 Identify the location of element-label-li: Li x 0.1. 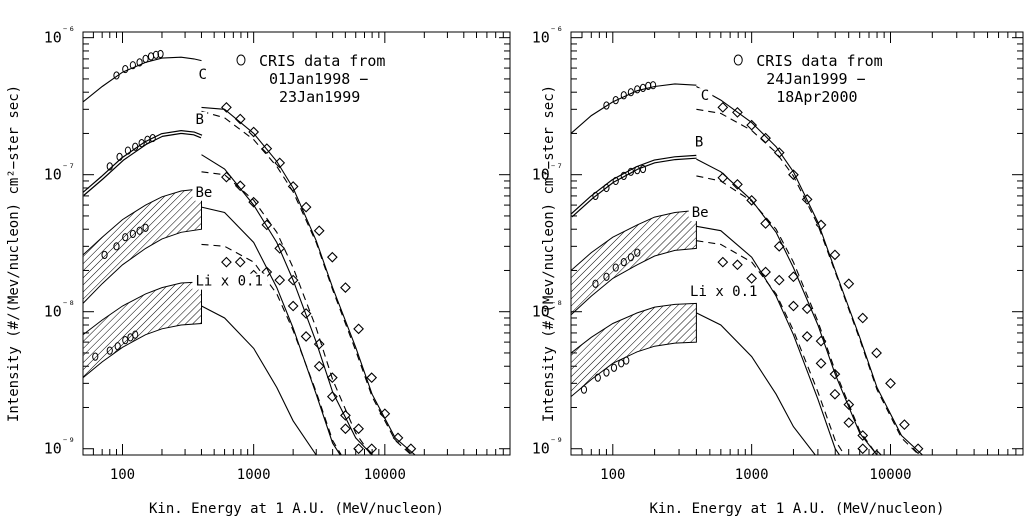
(228, 282).